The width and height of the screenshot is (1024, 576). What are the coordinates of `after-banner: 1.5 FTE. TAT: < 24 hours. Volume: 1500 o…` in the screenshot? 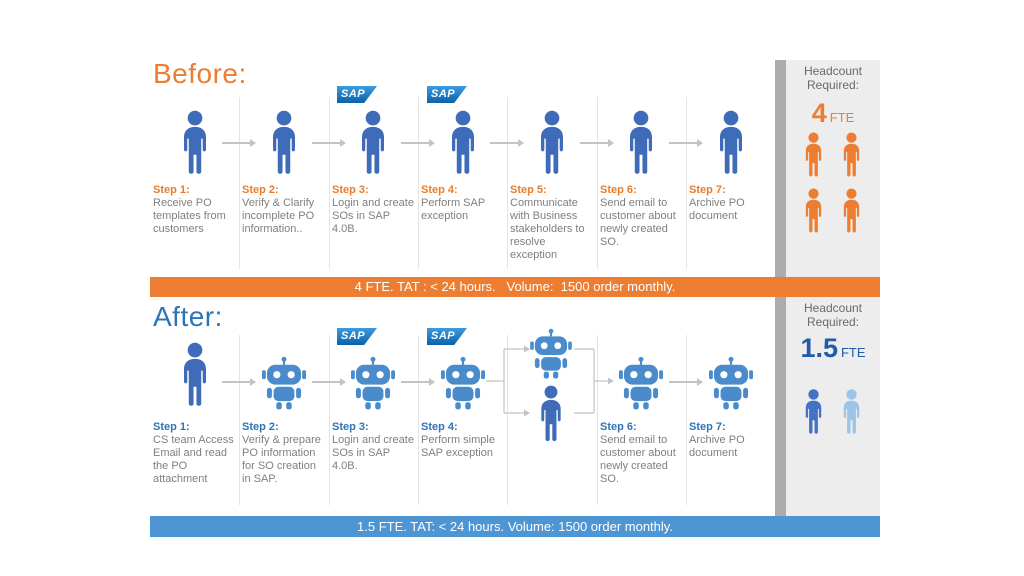 It's located at (515, 526).